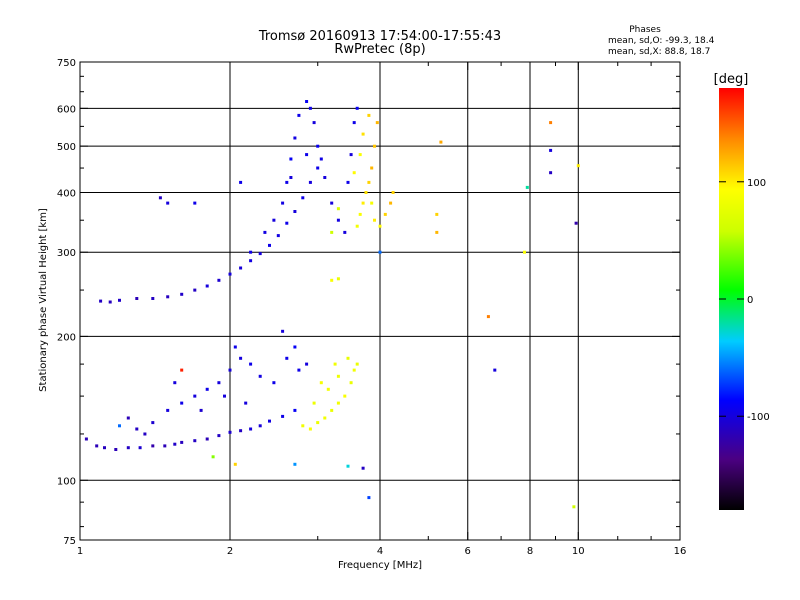 Image resolution: width=800 pixels, height=600 pixels. I want to click on x-axis-label: Frequency [MHz], so click(380, 565).